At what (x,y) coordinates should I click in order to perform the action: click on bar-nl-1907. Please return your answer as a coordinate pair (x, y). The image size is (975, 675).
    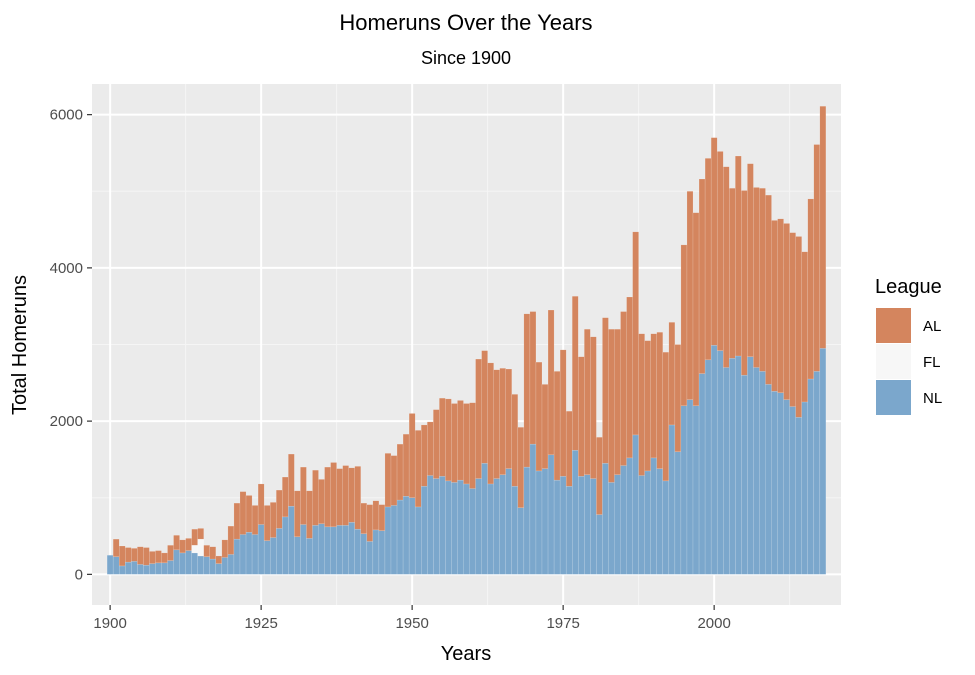
    Looking at the image, I should click on (152, 569).